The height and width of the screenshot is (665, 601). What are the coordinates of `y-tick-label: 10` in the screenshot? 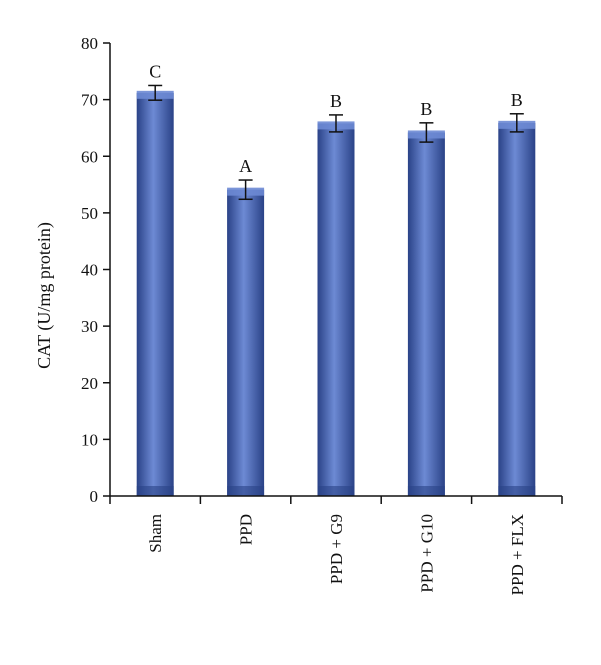 It's located at (89, 439).